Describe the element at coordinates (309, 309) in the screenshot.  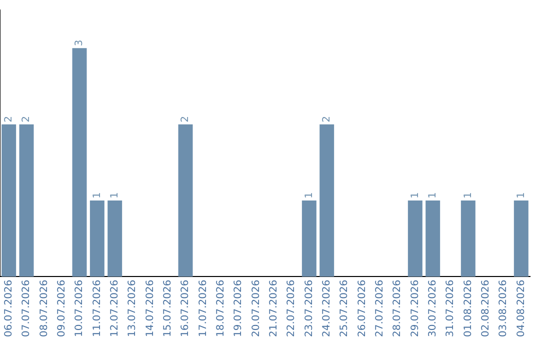
I see `x-tick-label: 23.07.2026` at that location.